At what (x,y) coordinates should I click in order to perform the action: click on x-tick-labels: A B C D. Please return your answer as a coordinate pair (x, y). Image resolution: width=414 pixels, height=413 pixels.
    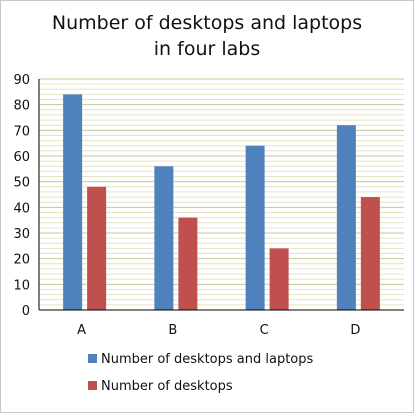
    Looking at the image, I should click on (218, 330).